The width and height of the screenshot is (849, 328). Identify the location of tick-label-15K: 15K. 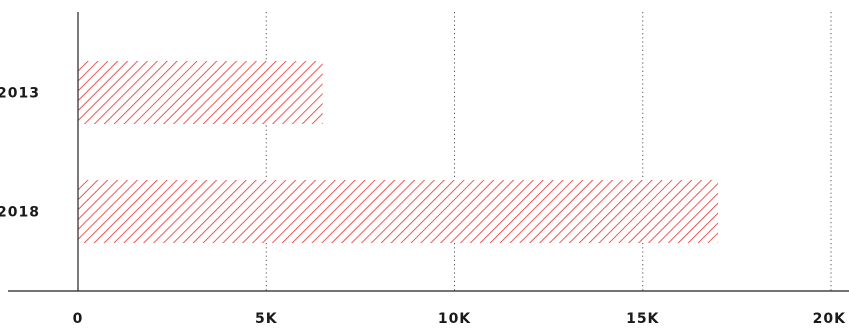
(642, 319).